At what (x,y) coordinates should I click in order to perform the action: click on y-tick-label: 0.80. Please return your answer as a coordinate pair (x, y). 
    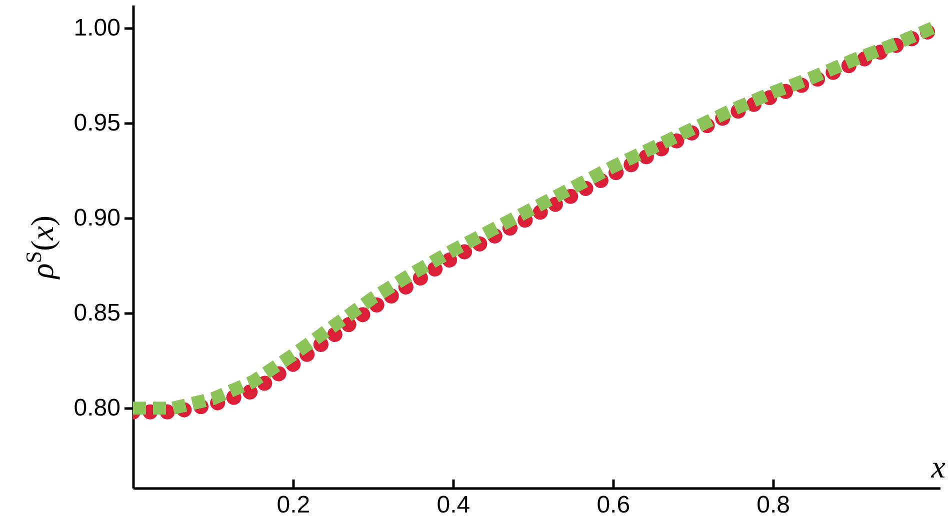
    Looking at the image, I should click on (97, 408).